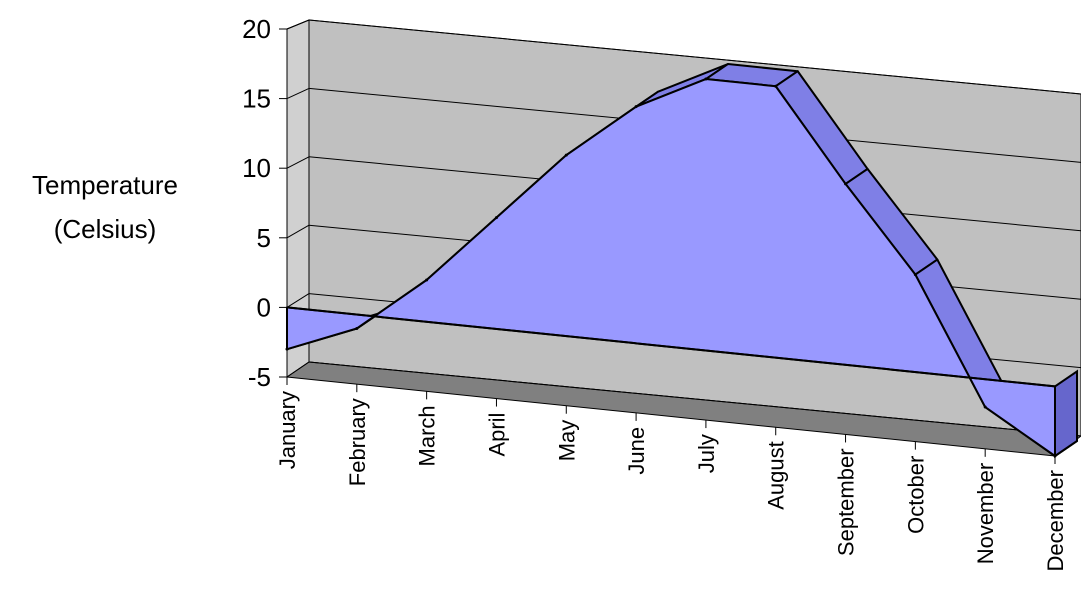 The image size is (1081, 609). Describe the element at coordinates (264, 238) in the screenshot. I see `y-tick-label: 5` at that location.